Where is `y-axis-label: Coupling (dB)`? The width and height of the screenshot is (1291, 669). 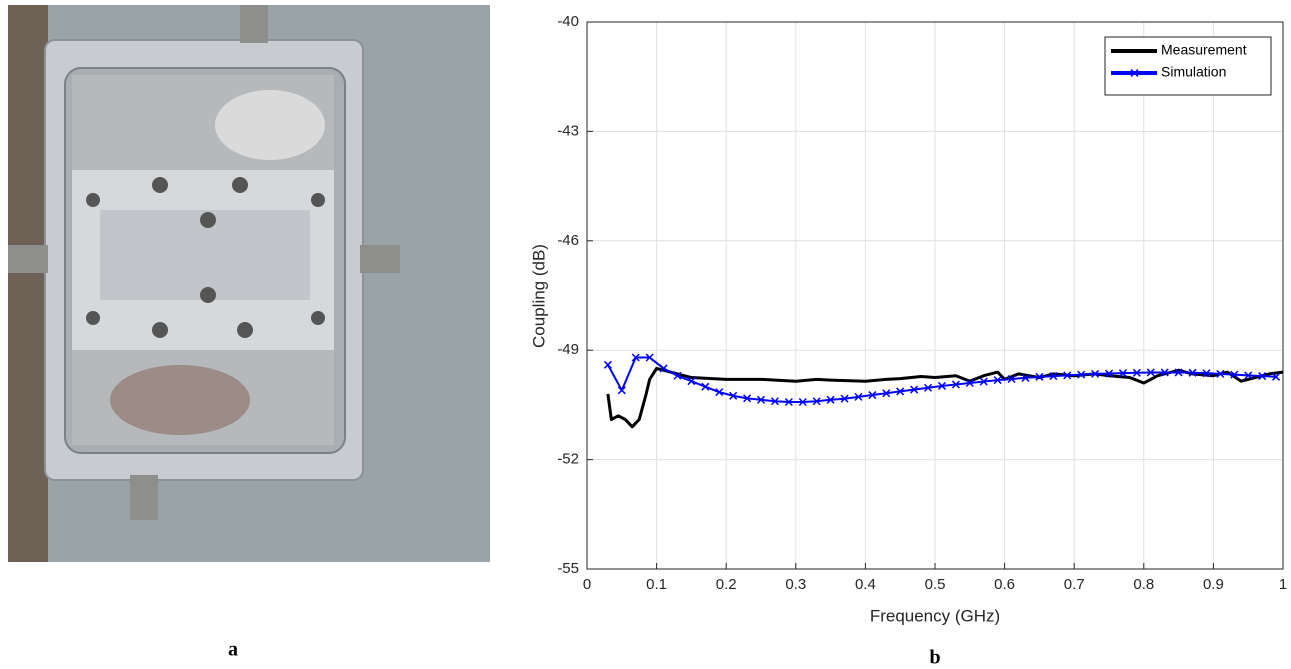
y-axis-label: Coupling (dB) is located at coordinates (538, 296).